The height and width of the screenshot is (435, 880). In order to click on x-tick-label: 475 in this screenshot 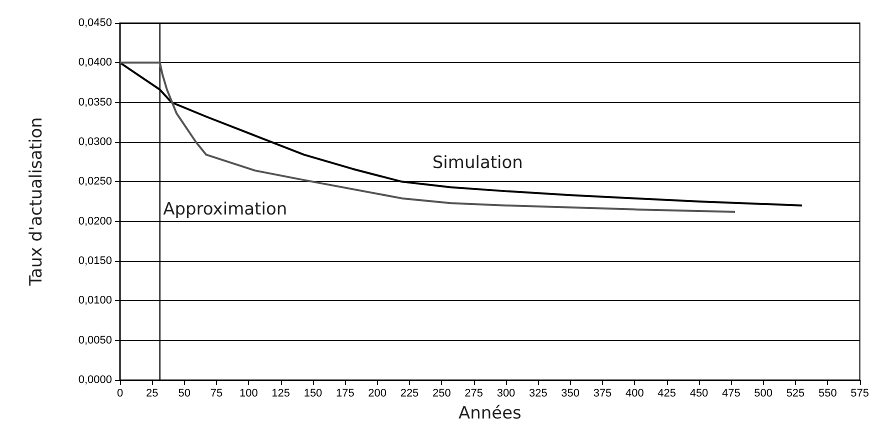, I will do `click(731, 394)`.